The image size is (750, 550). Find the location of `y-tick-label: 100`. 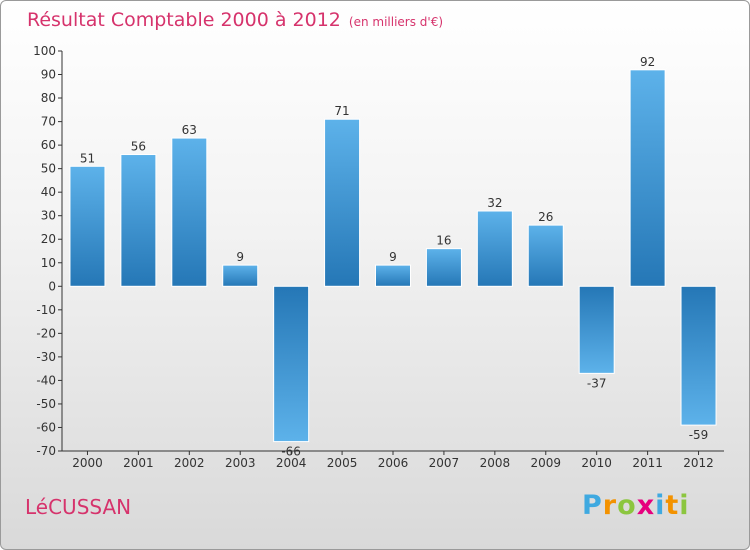

y-tick-label: 100 is located at coordinates (44, 51).